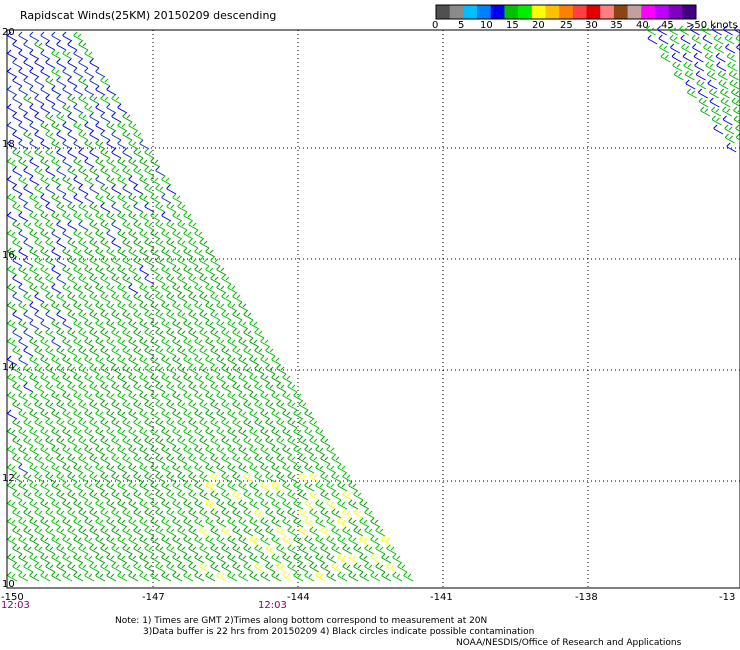  I want to click on time-label-middle: 12:03, so click(272, 605).